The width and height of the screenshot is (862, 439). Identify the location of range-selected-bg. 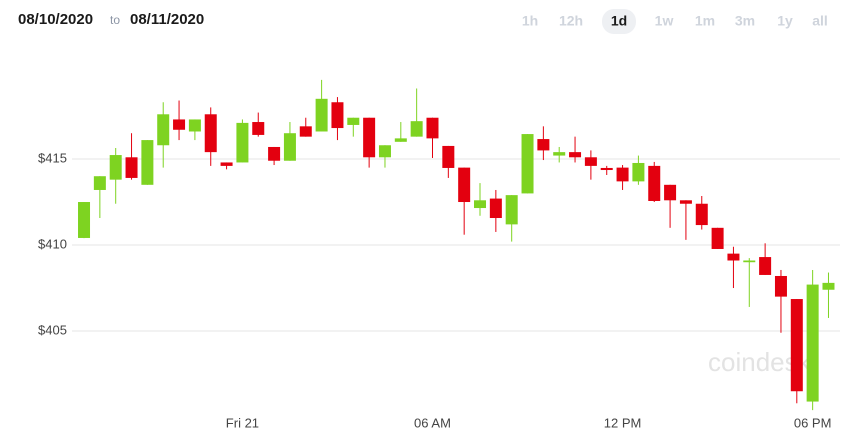
(619, 21).